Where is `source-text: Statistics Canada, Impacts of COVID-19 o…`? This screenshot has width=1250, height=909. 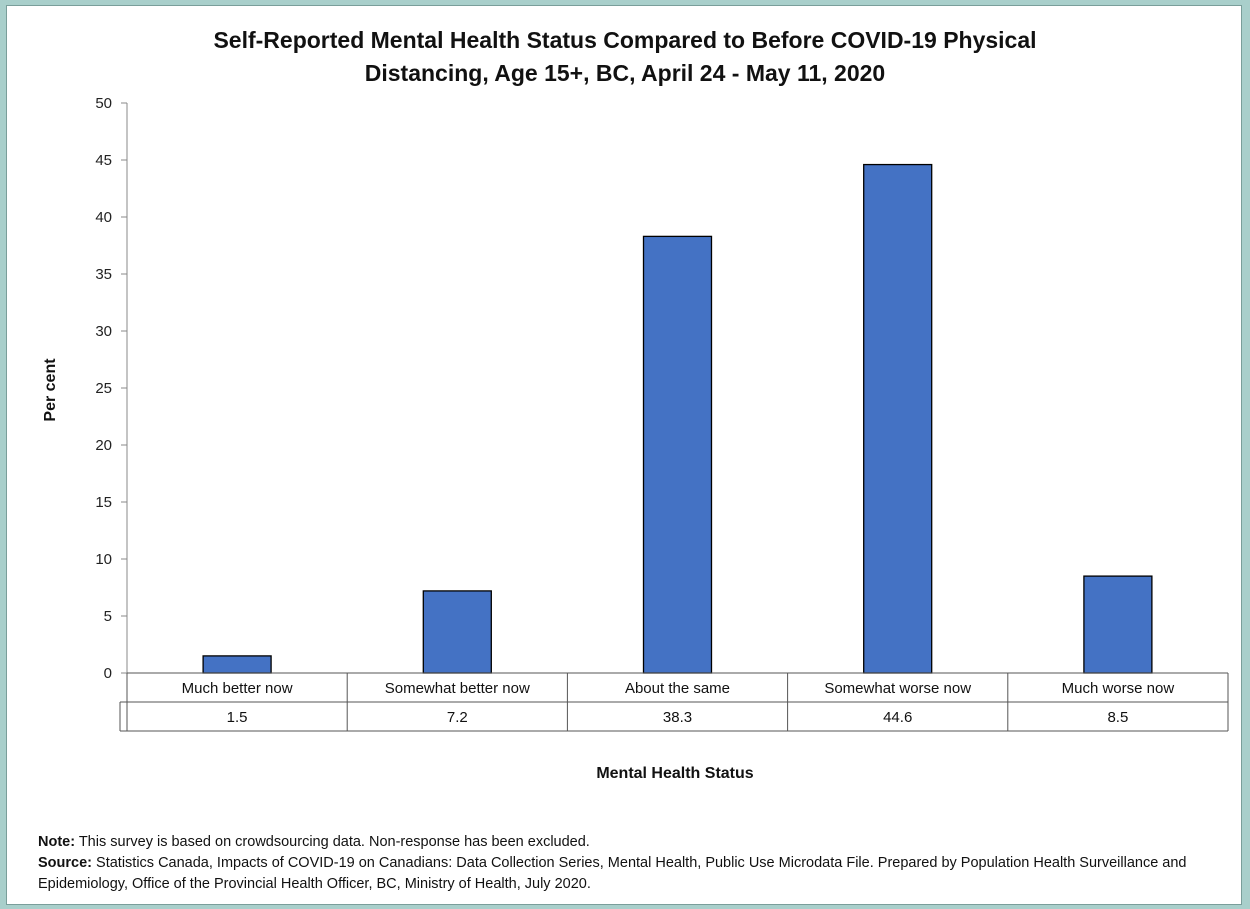 source-text: Statistics Canada, Impacts of COVID-19 o… is located at coordinates (612, 873).